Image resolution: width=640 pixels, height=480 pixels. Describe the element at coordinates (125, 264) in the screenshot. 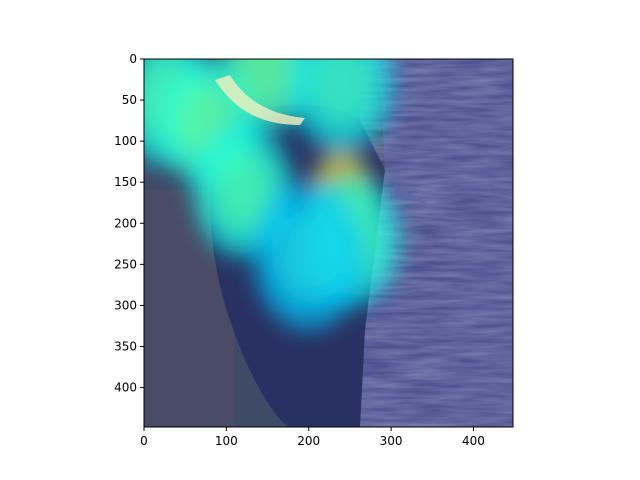

I see `y-tick-label: 250` at that location.